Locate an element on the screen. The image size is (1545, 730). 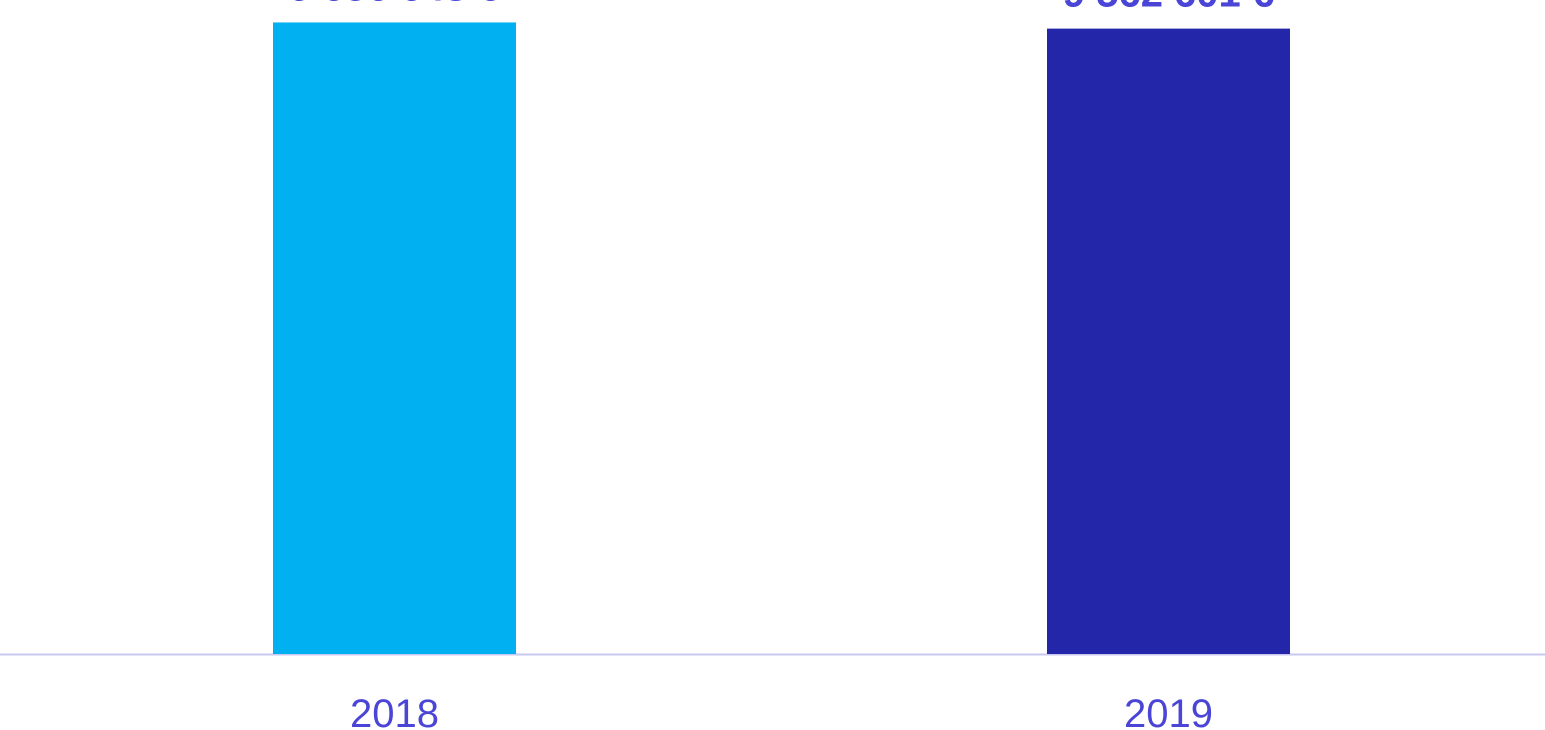
data-label-2019: 9 562 601 € is located at coordinates (1168, 8).